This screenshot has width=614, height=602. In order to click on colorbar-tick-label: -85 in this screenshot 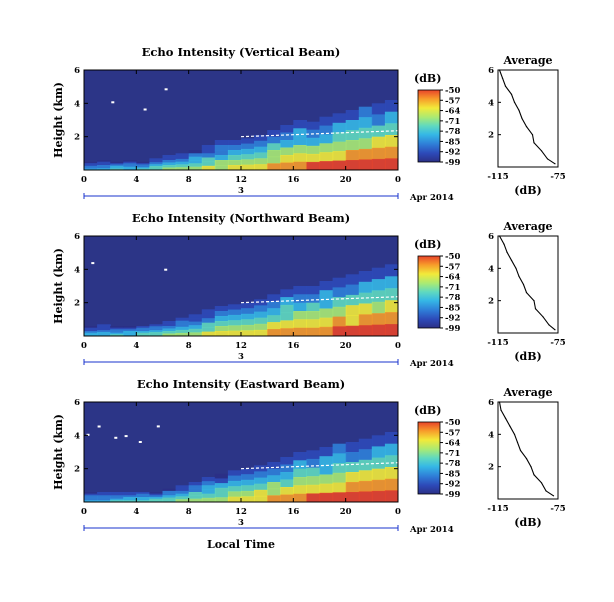, I will do `click(452, 474)`.